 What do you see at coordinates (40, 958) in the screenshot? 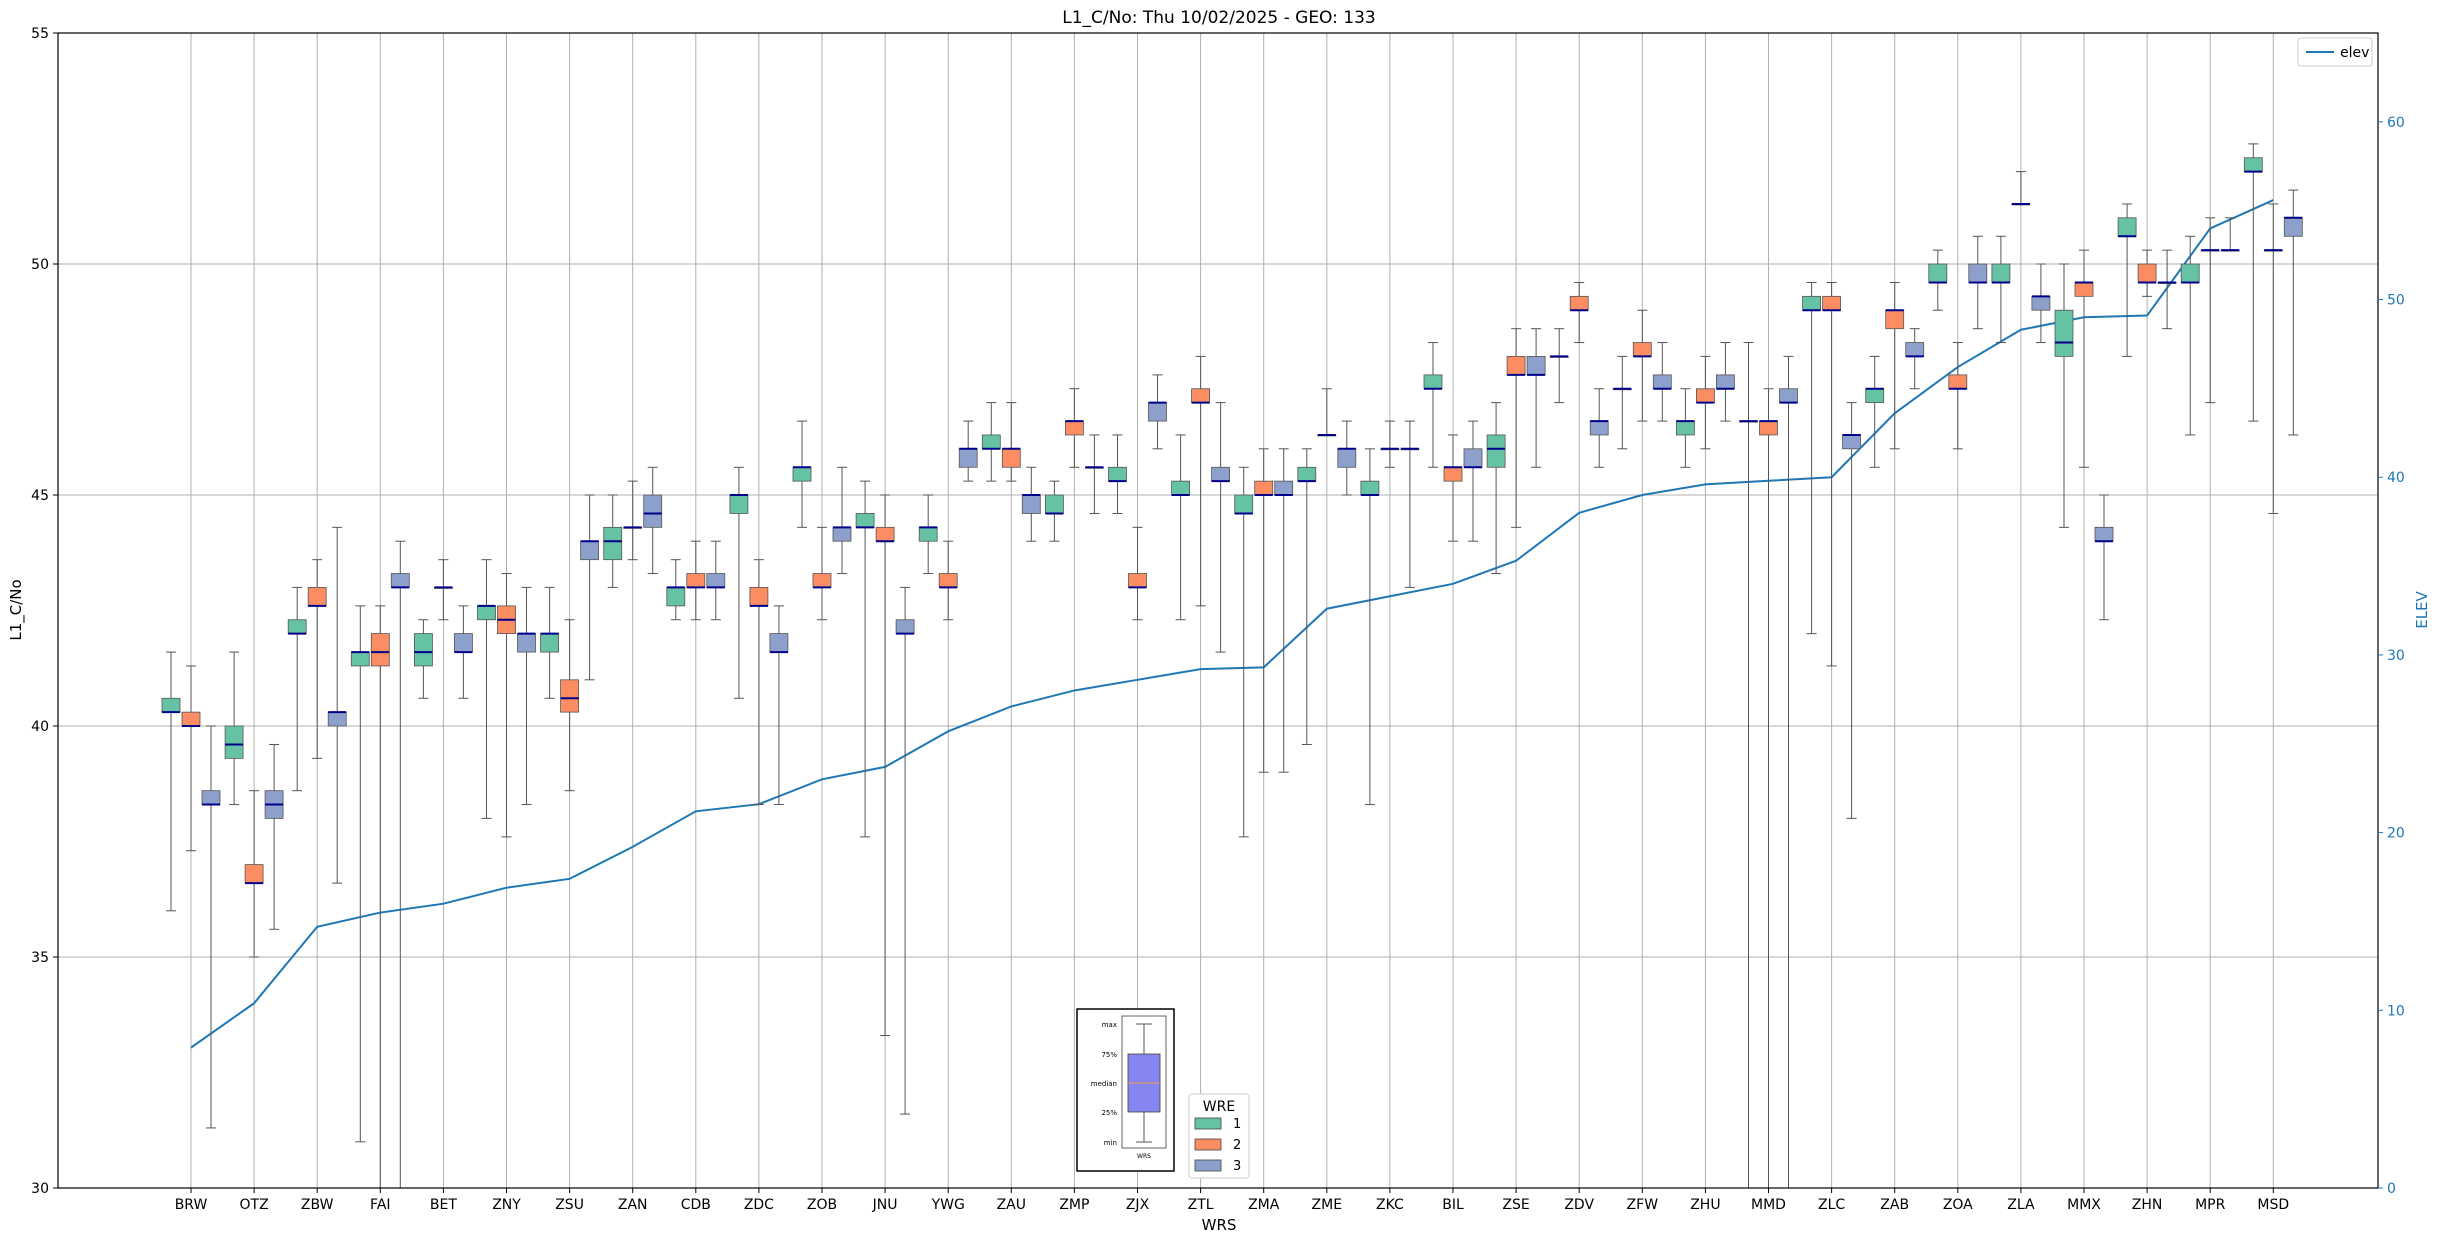
I see `y-tick-label-35: 35` at bounding box center [40, 958].